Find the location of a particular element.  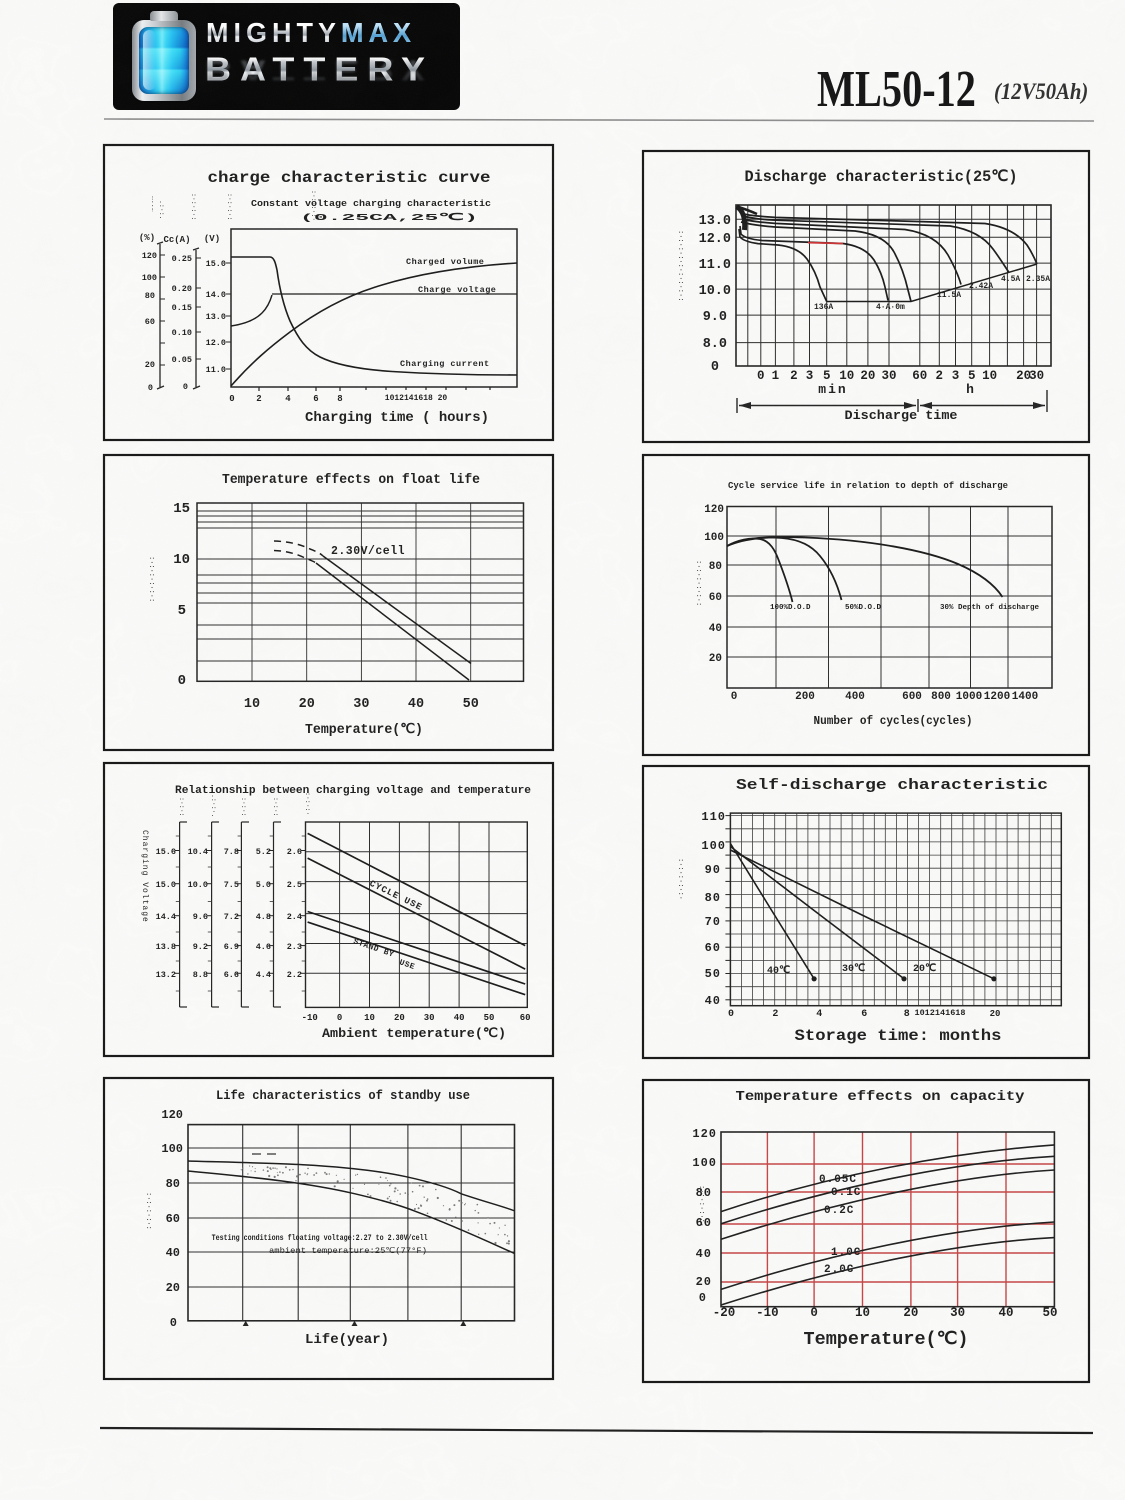

svg-text: 2.6 is located at coordinates (294, 852).